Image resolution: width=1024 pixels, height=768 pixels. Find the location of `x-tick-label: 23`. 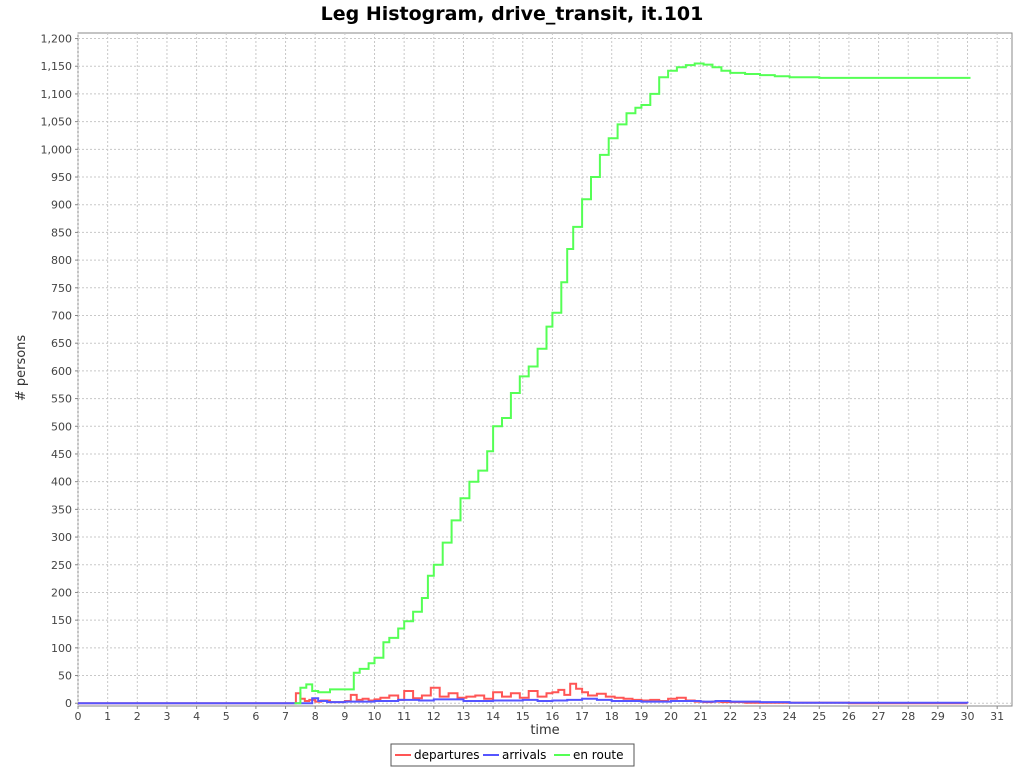

x-tick-label: 23 is located at coordinates (760, 716).